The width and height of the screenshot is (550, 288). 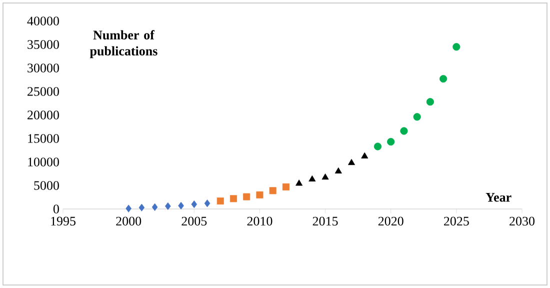 What do you see at coordinates (56, 209) in the screenshot?
I see `y-tick-label: 0` at bounding box center [56, 209].